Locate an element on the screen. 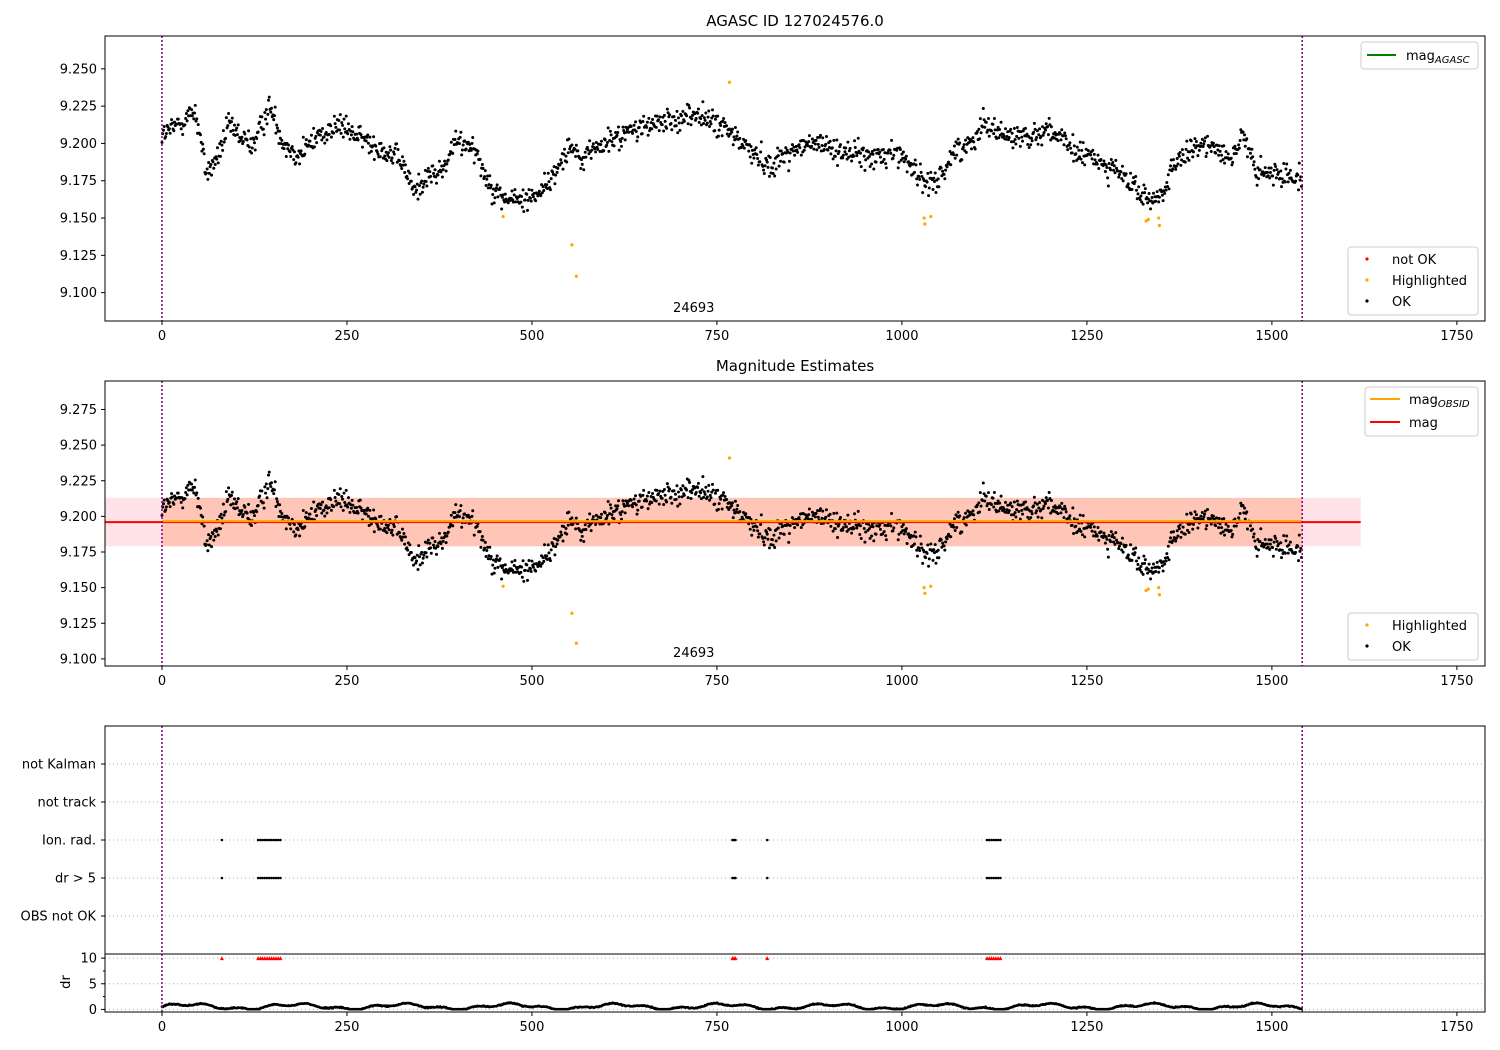 The width and height of the screenshot is (1500, 1050). obsid-annotation: 24693 is located at coordinates (693, 653).